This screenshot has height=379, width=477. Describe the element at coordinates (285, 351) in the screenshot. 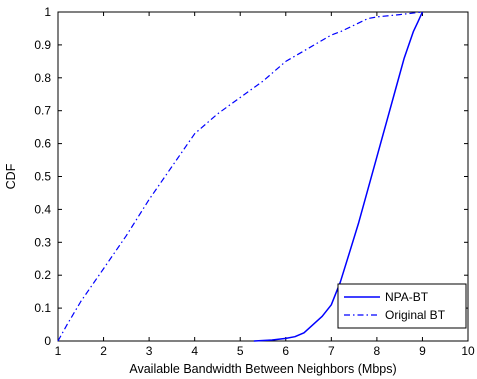

I see `x-tick-label: 6` at that location.